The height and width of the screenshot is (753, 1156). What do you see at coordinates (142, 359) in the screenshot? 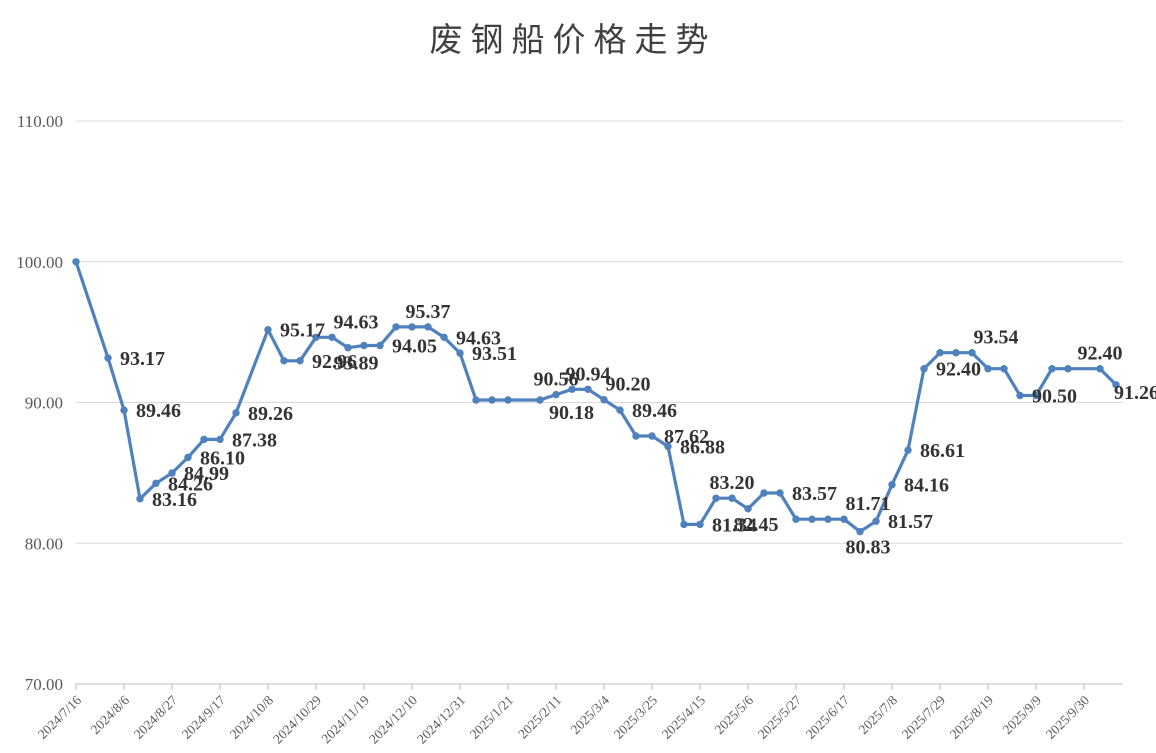
I see `data-label: 93.17` at bounding box center [142, 359].